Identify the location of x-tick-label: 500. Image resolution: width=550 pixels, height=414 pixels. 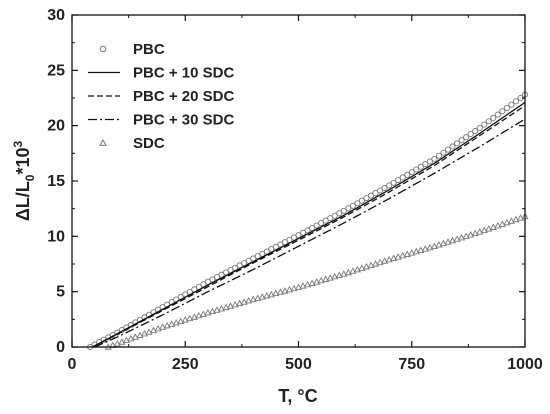
(298, 364).